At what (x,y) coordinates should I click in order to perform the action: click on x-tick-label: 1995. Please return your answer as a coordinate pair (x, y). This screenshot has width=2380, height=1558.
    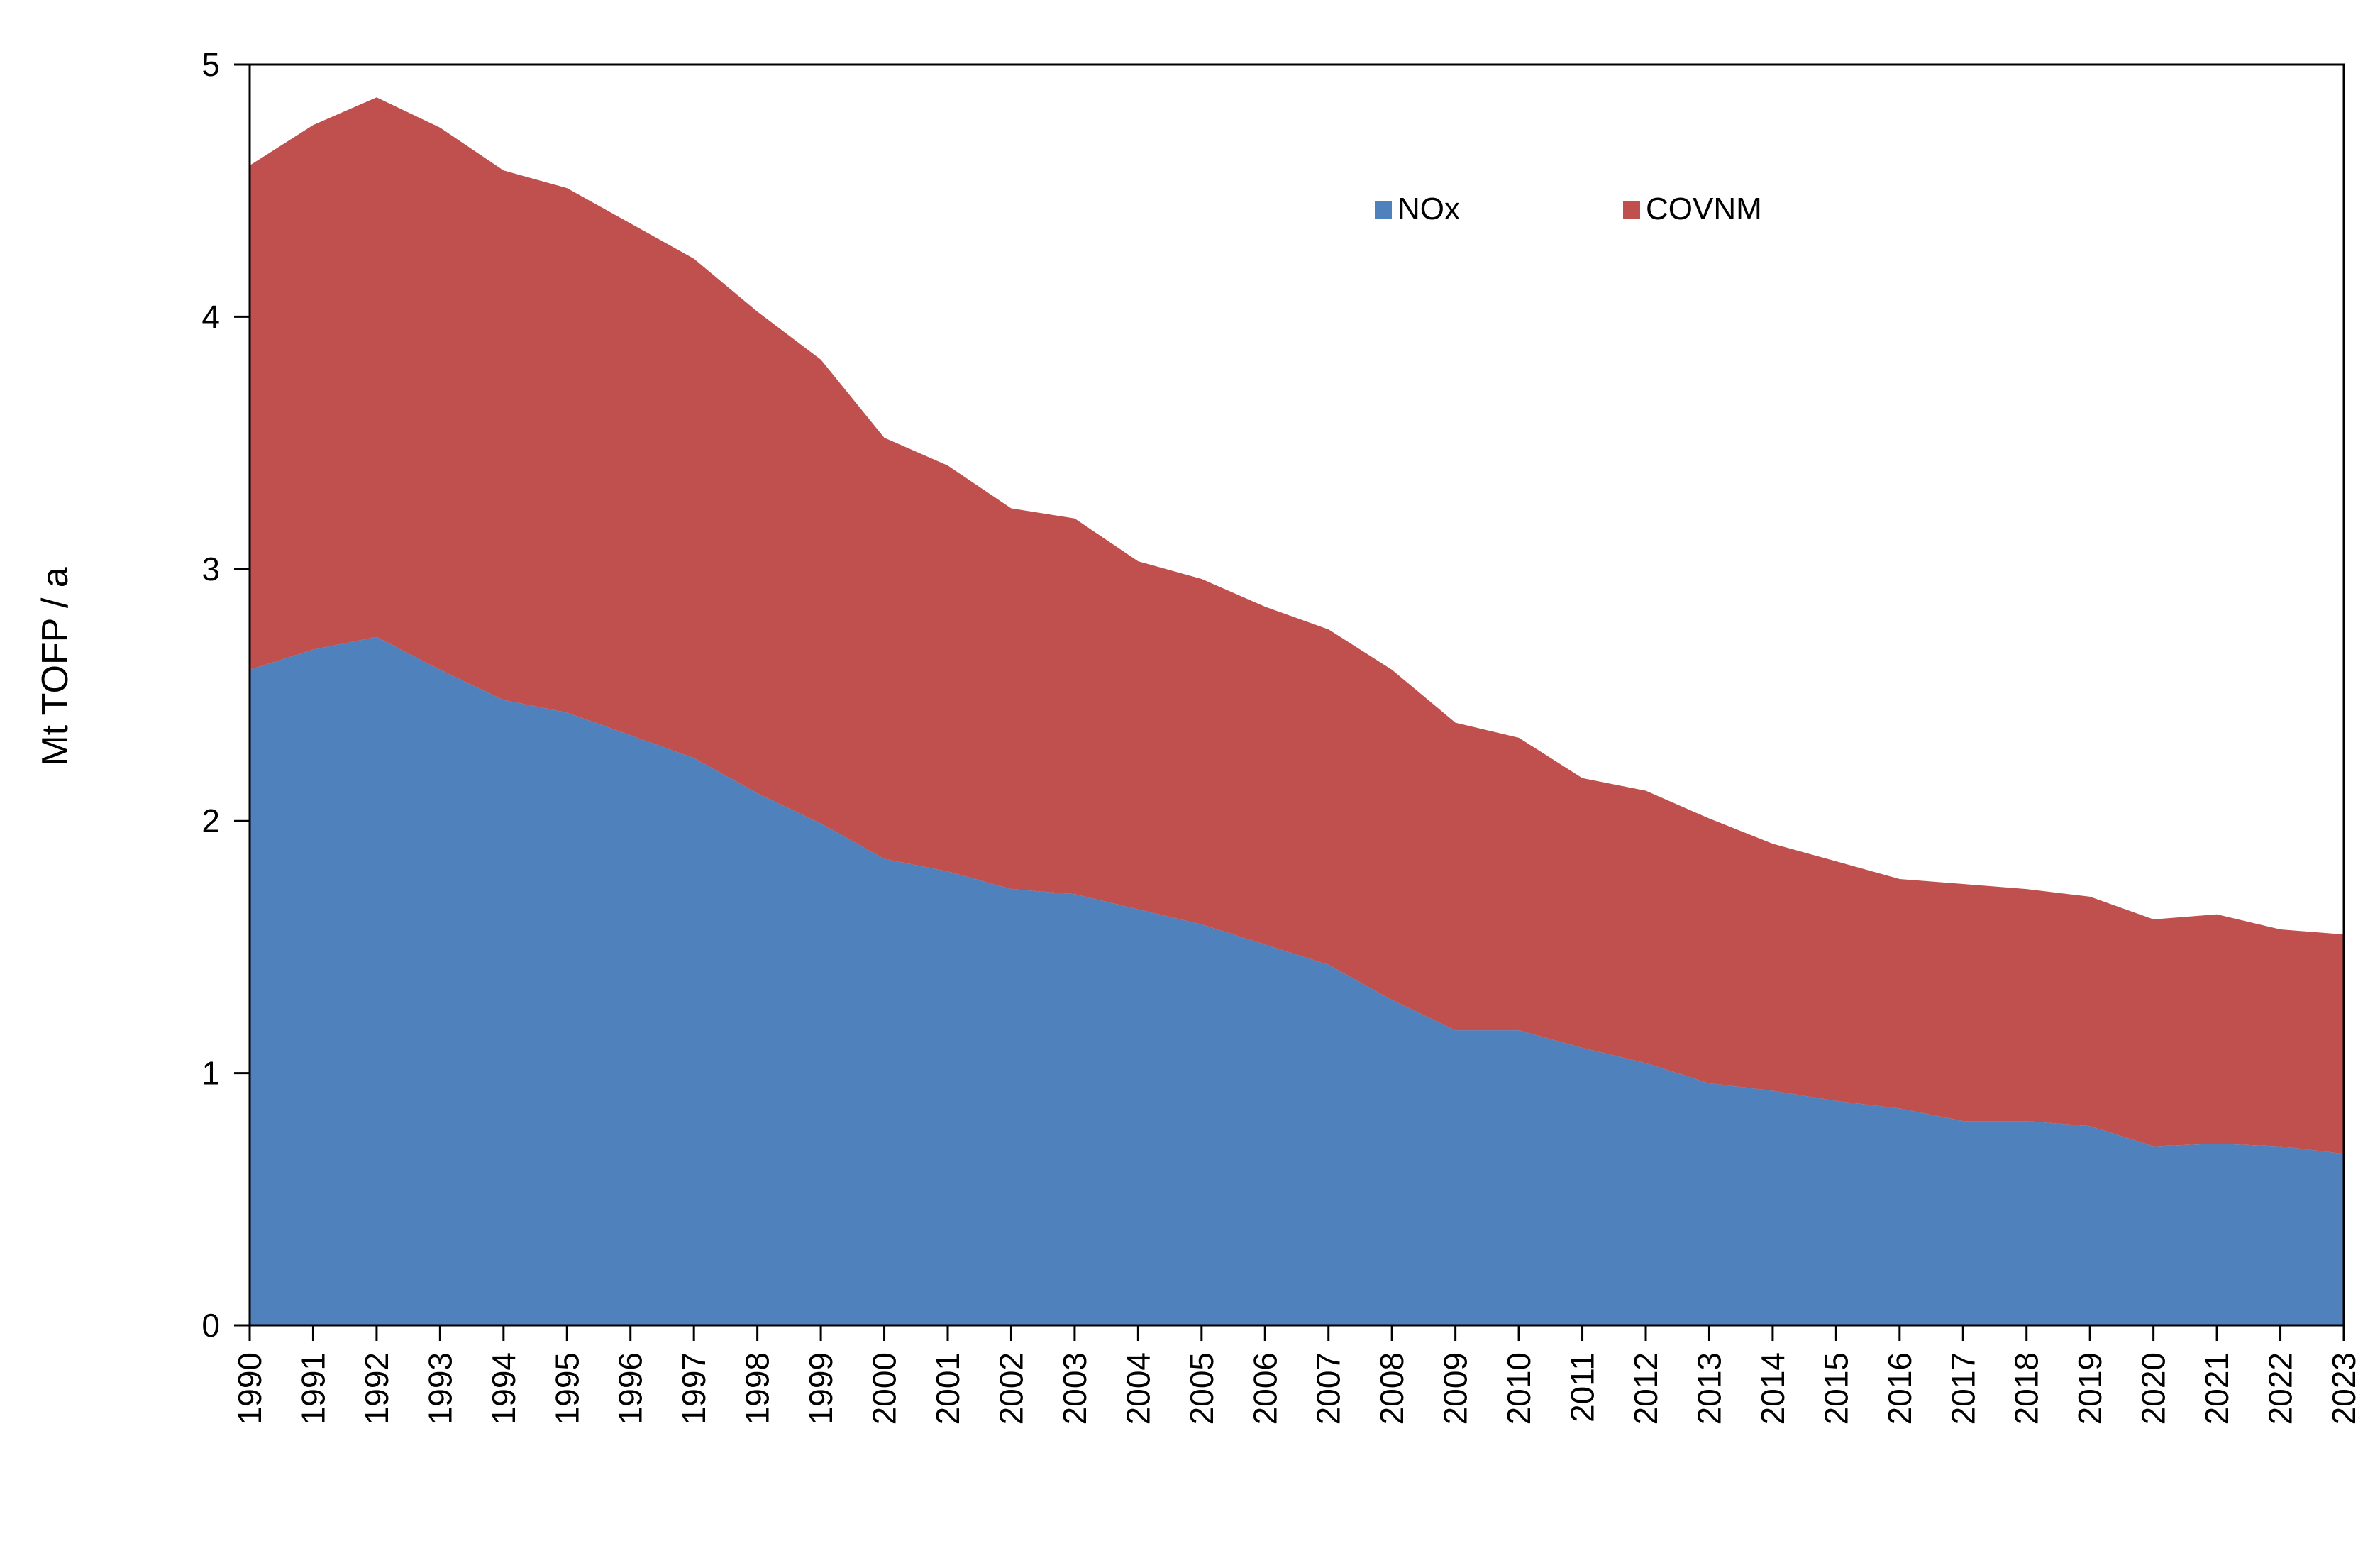
    Looking at the image, I should click on (567, 1388).